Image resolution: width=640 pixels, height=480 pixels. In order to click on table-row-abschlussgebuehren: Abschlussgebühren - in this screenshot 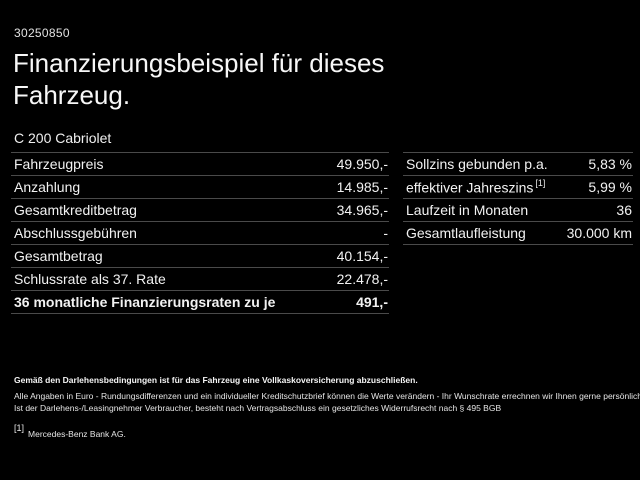, I will do `click(200, 233)`.